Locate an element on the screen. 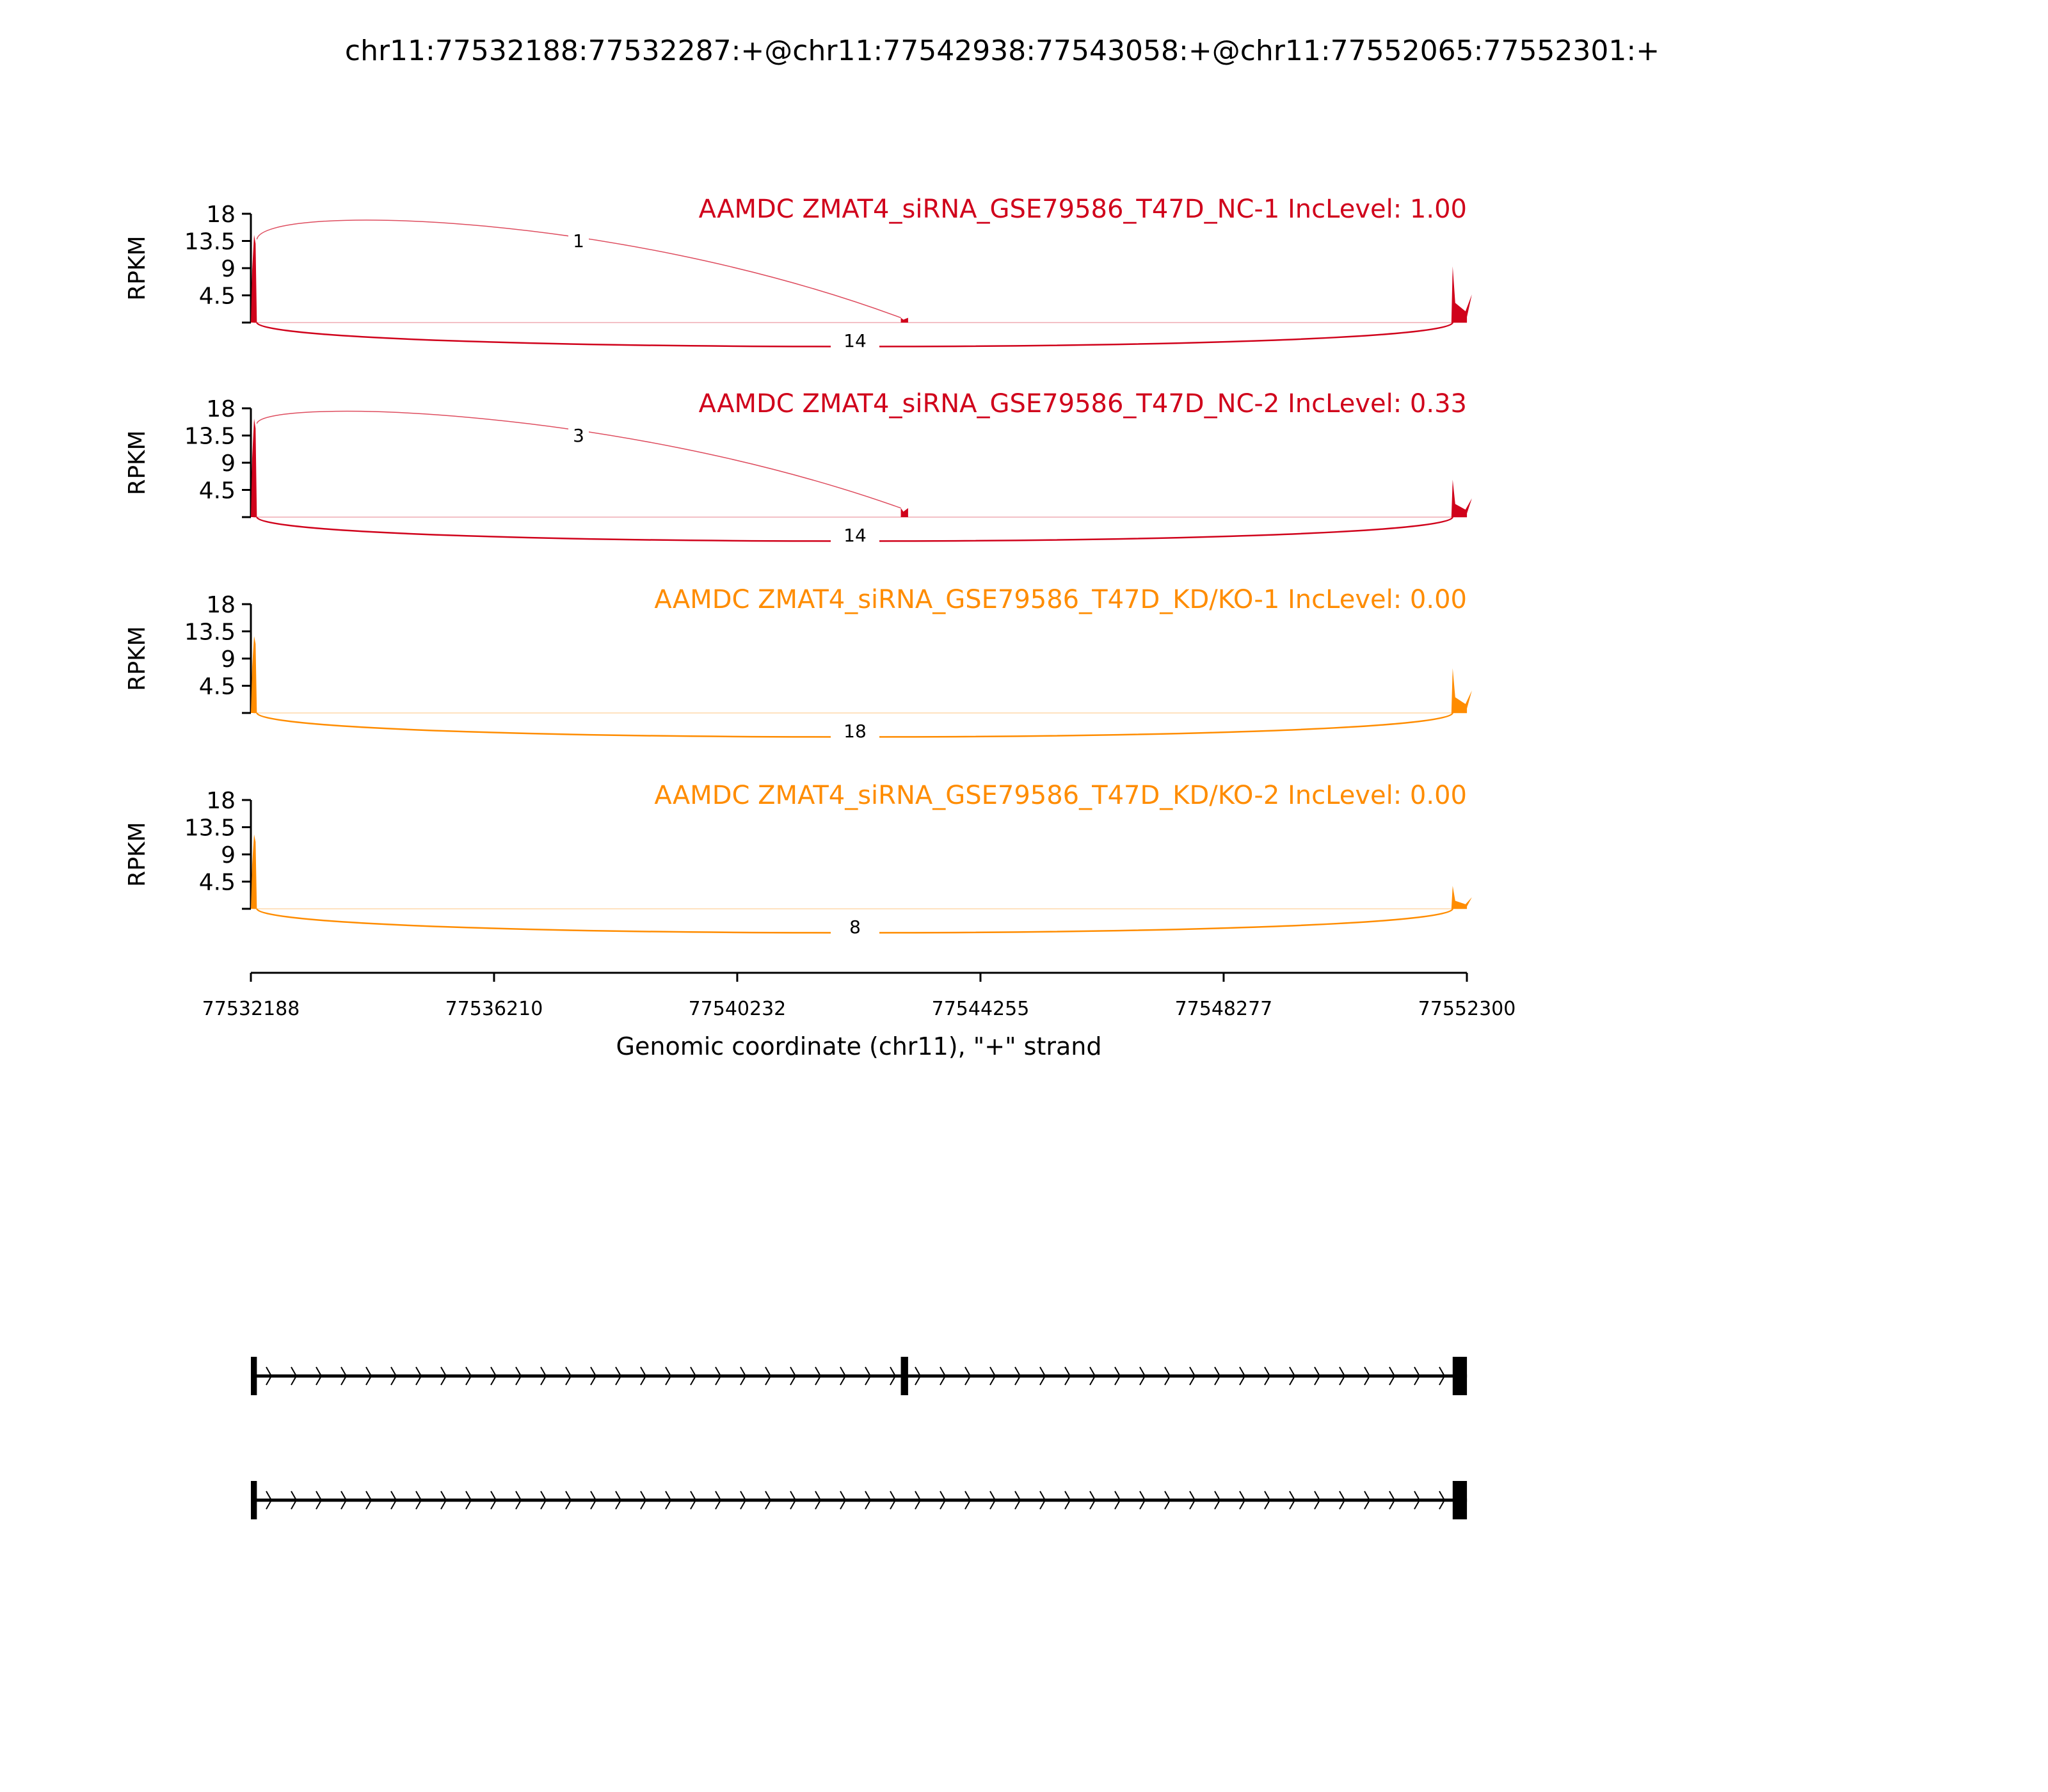 The width and height of the screenshot is (2048, 1792). skipping-junction-count: 8 is located at coordinates (855, 927).